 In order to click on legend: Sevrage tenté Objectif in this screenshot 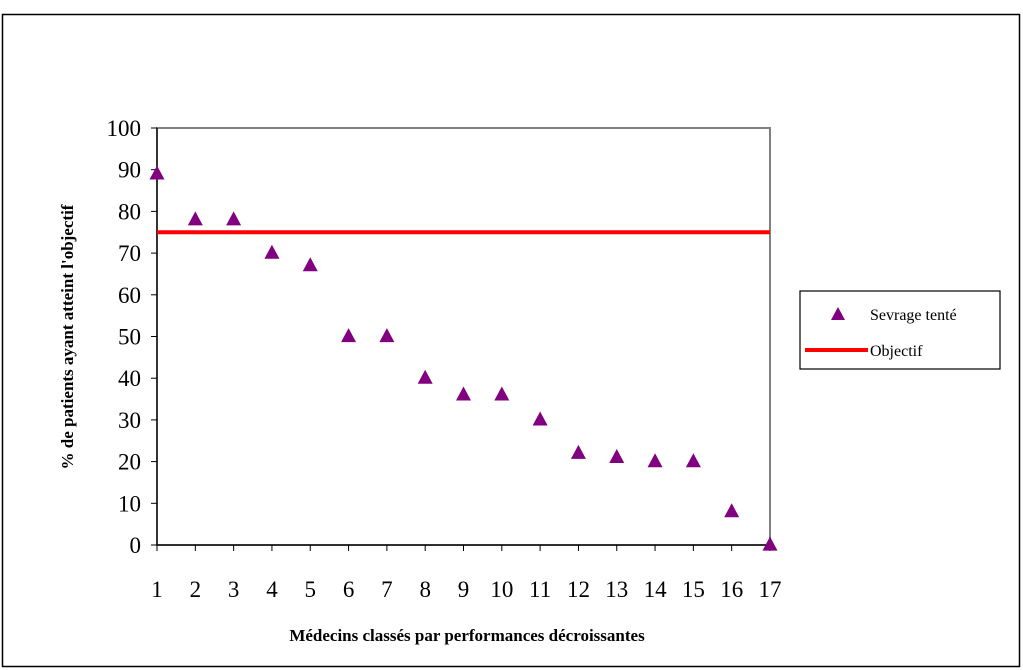, I will do `click(900, 330)`.